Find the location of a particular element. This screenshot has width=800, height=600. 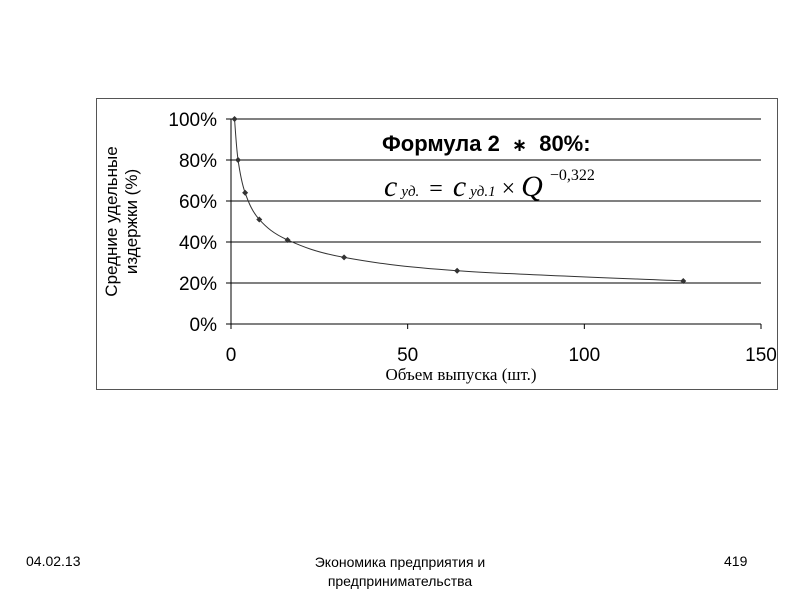

y-tick-label: 0% is located at coordinates (204, 325).